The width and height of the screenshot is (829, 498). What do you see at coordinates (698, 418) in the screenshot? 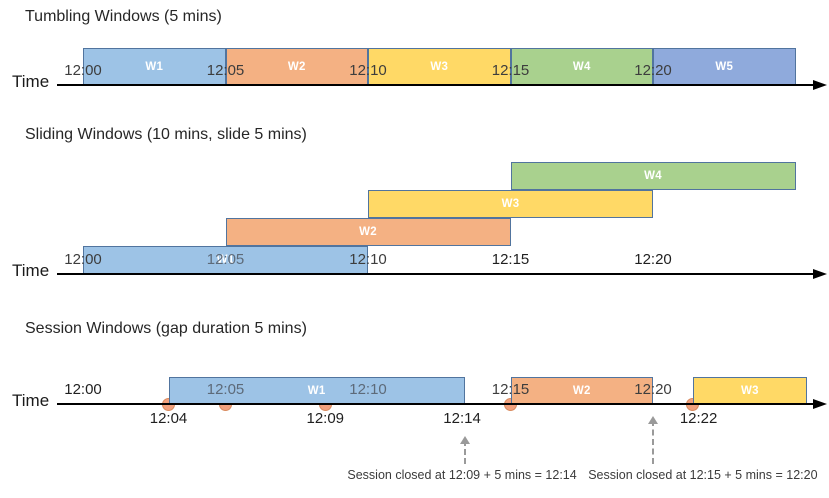
I see `event-time-label: 12:22` at bounding box center [698, 418].